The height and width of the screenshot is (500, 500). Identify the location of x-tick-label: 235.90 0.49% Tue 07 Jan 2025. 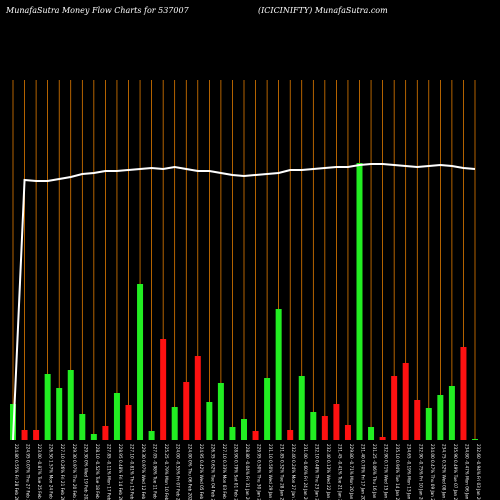
(455, 472).